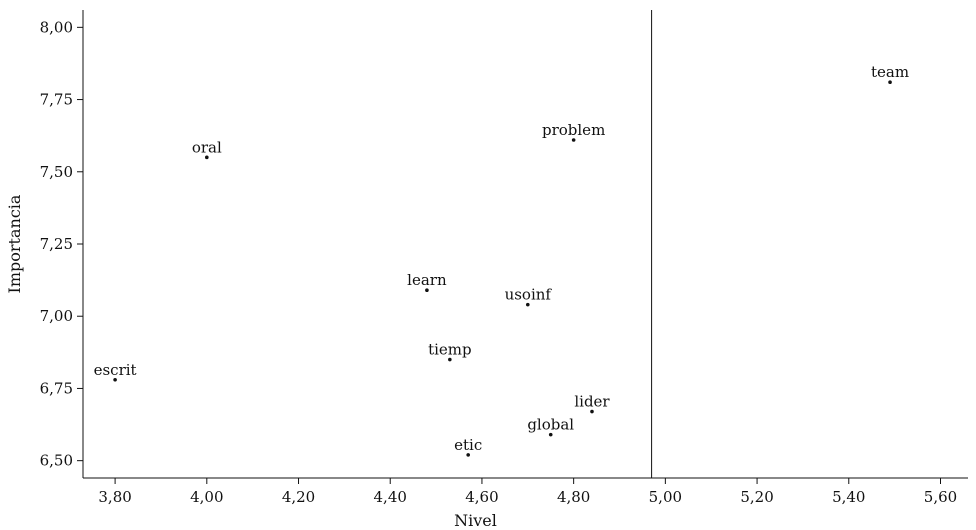 This screenshot has width=976, height=530. Describe the element at coordinates (56, 316) in the screenshot. I see `y-tick-label: 7,00` at that location.